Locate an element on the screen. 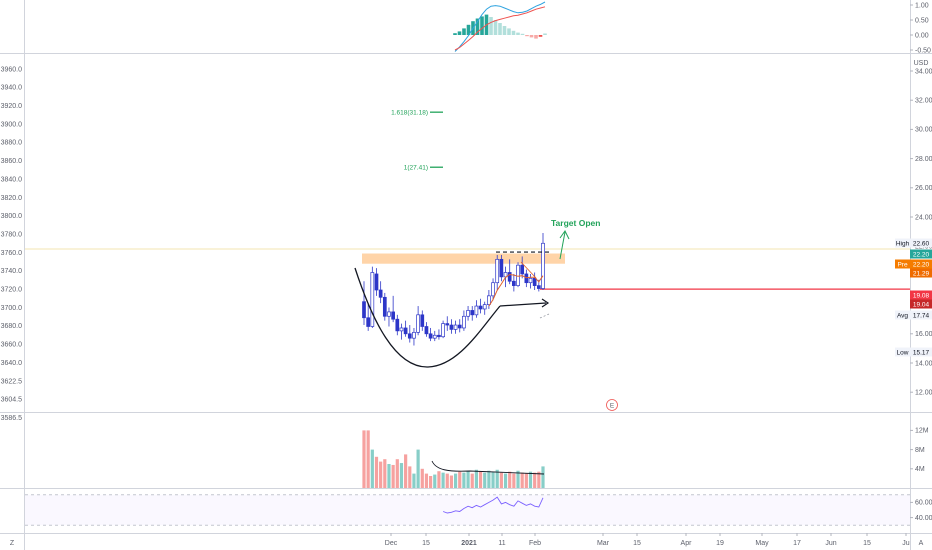  high-label-name: High is located at coordinates (903, 243).